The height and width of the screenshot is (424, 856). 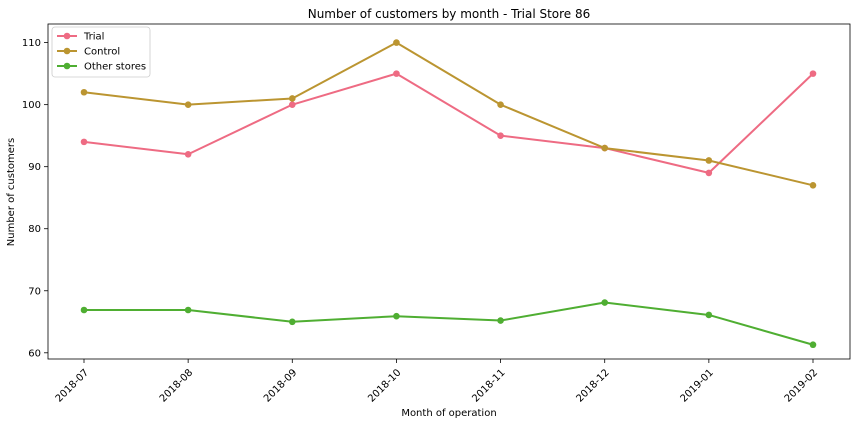 What do you see at coordinates (67, 36) in the screenshot?
I see `legend-marker-trial` at bounding box center [67, 36].